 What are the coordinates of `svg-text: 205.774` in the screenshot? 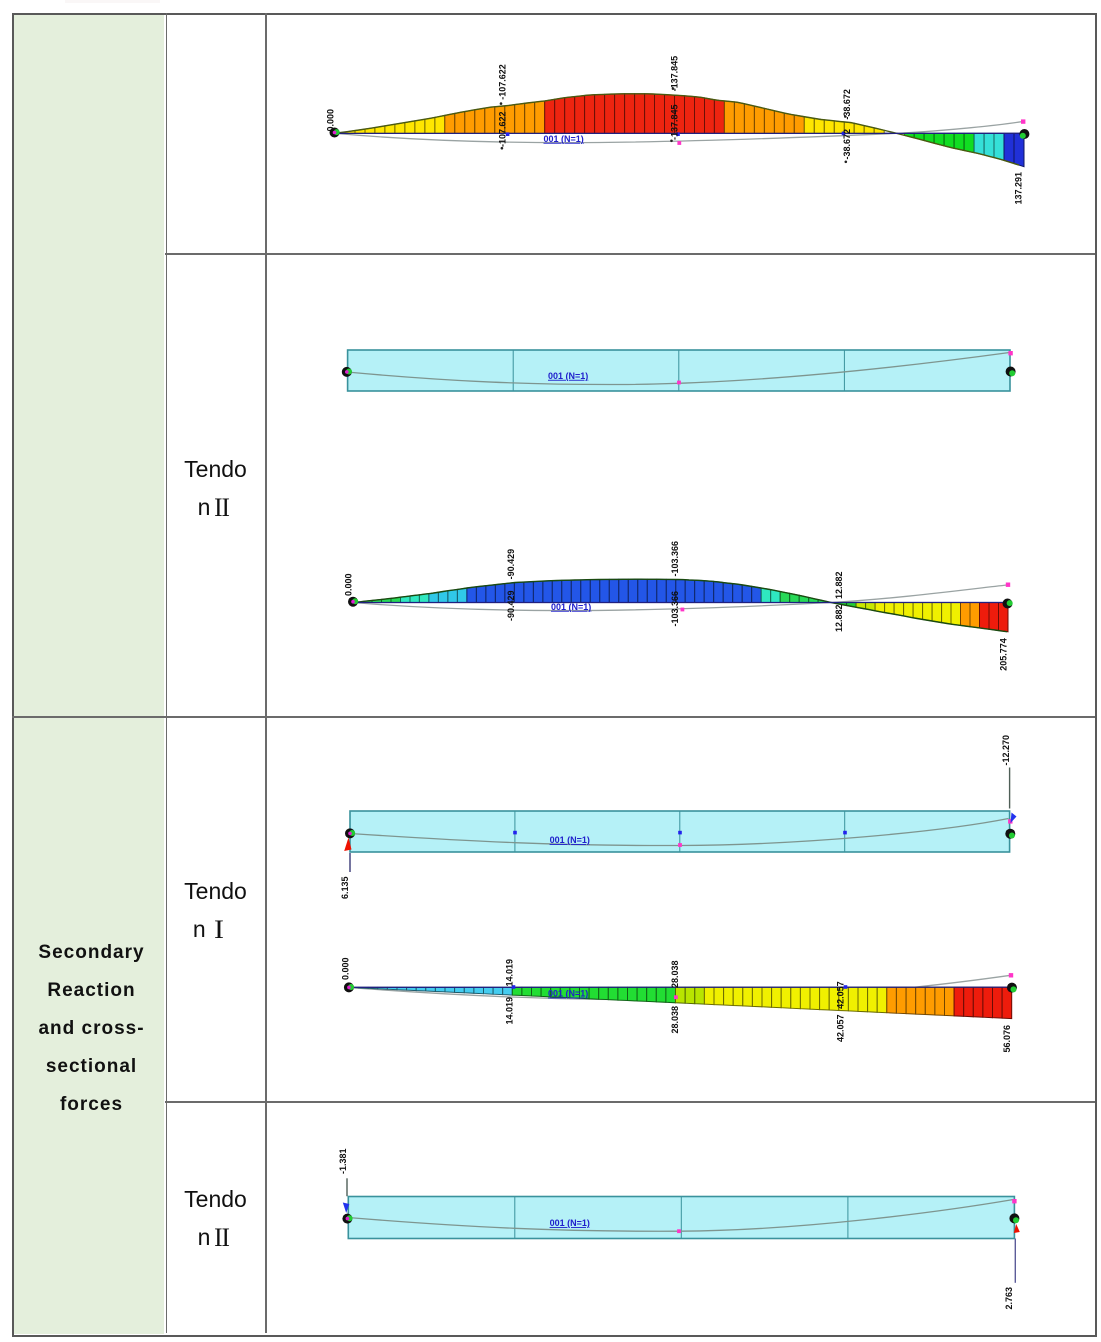 It's located at (1004, 654).